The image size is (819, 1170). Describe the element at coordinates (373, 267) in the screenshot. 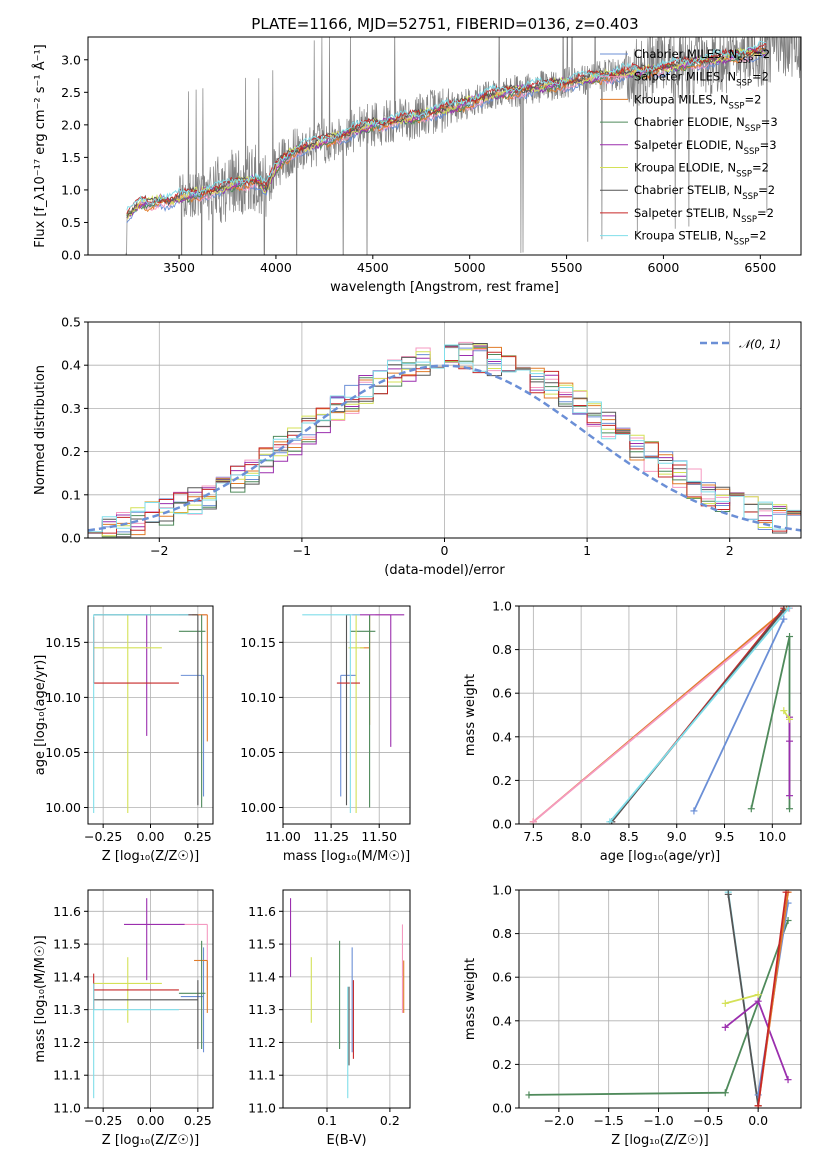

I see `x-tick-label: 4500` at that location.